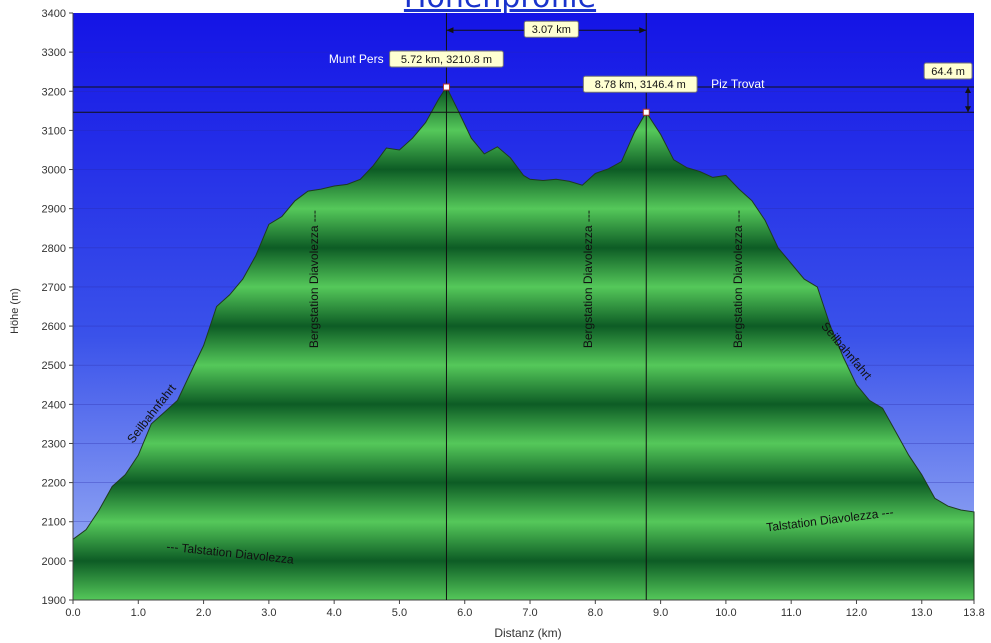 The width and height of the screenshot is (991, 643). Describe the element at coordinates (54, 562) in the screenshot. I see `y-tick-label: 2000` at that location.